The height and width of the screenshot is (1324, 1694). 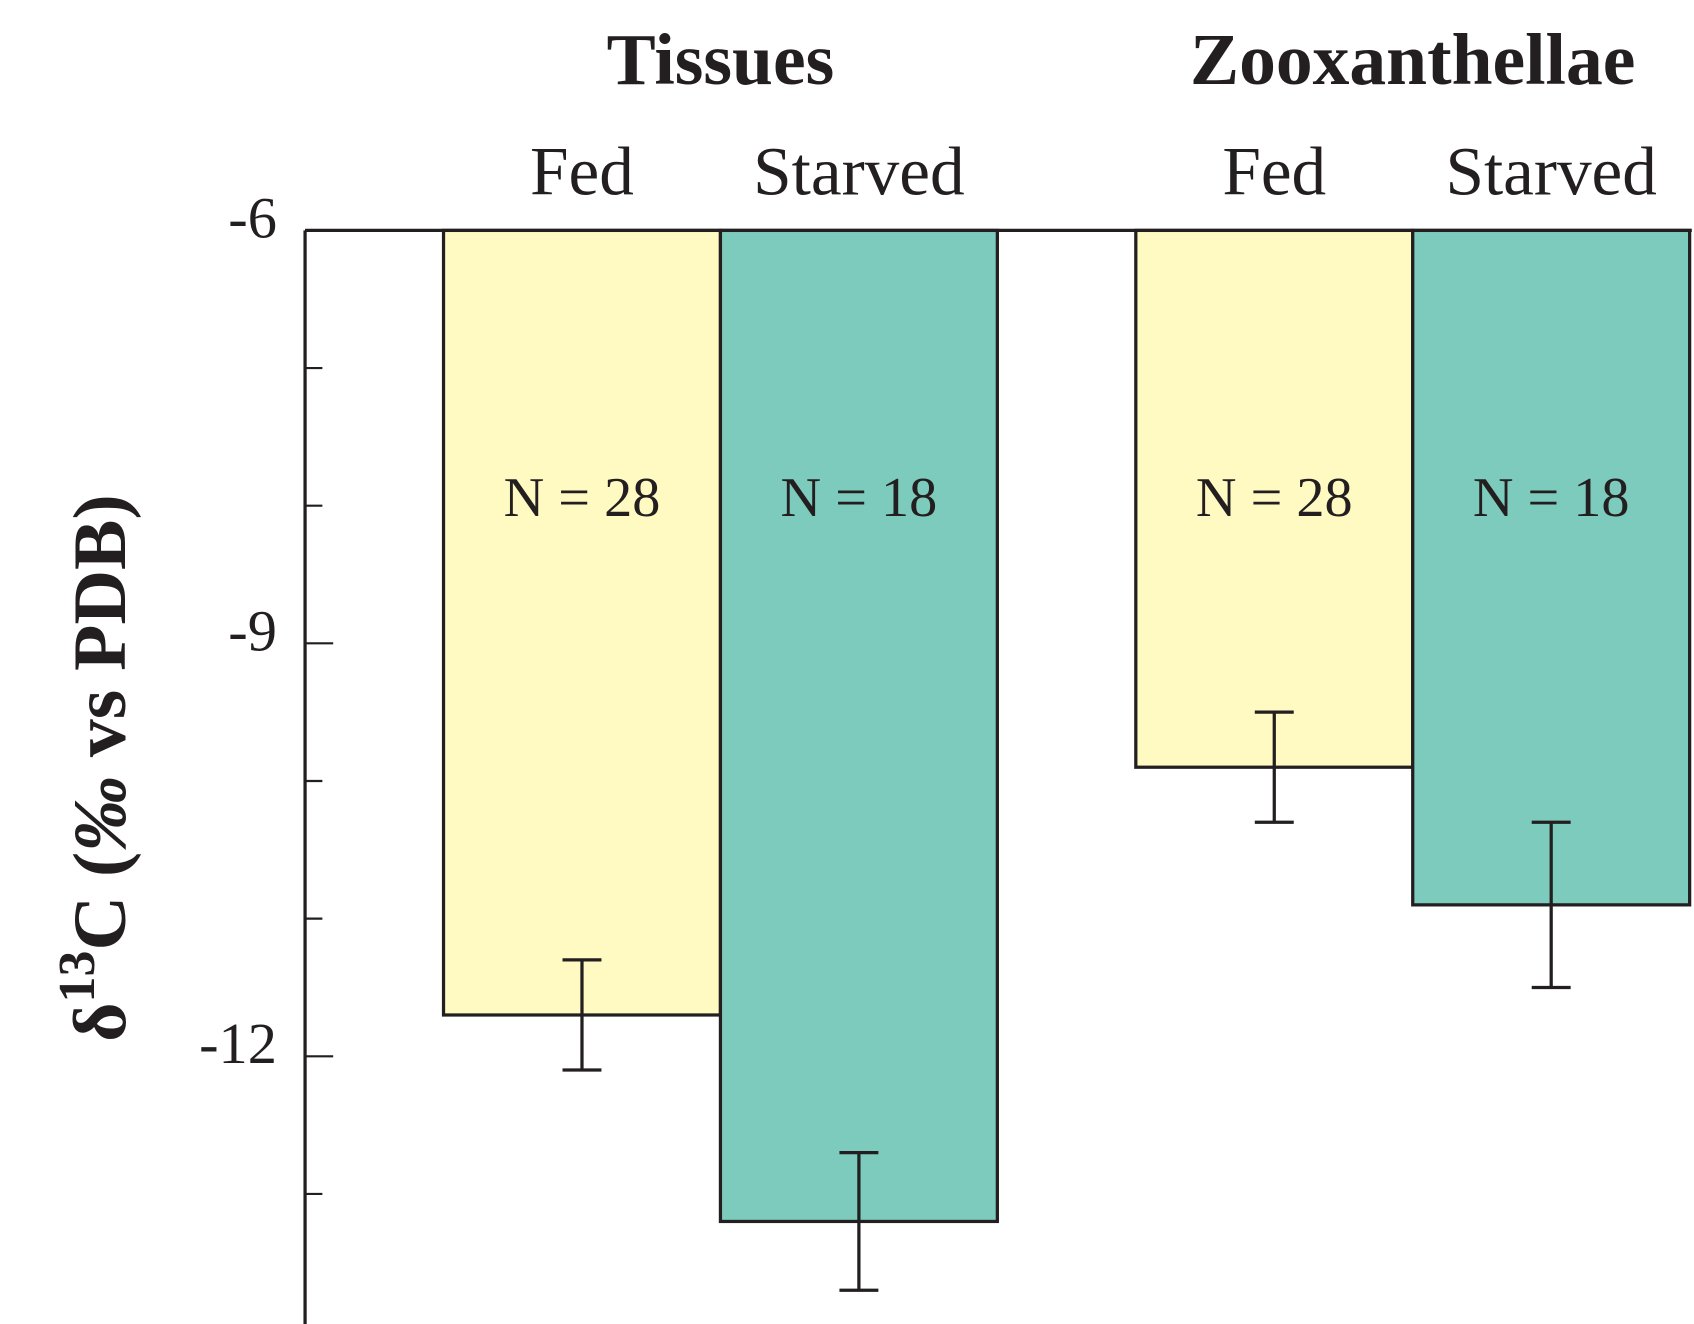 What do you see at coordinates (77, 977) in the screenshot?
I see `y-label-sup: 13` at bounding box center [77, 977].